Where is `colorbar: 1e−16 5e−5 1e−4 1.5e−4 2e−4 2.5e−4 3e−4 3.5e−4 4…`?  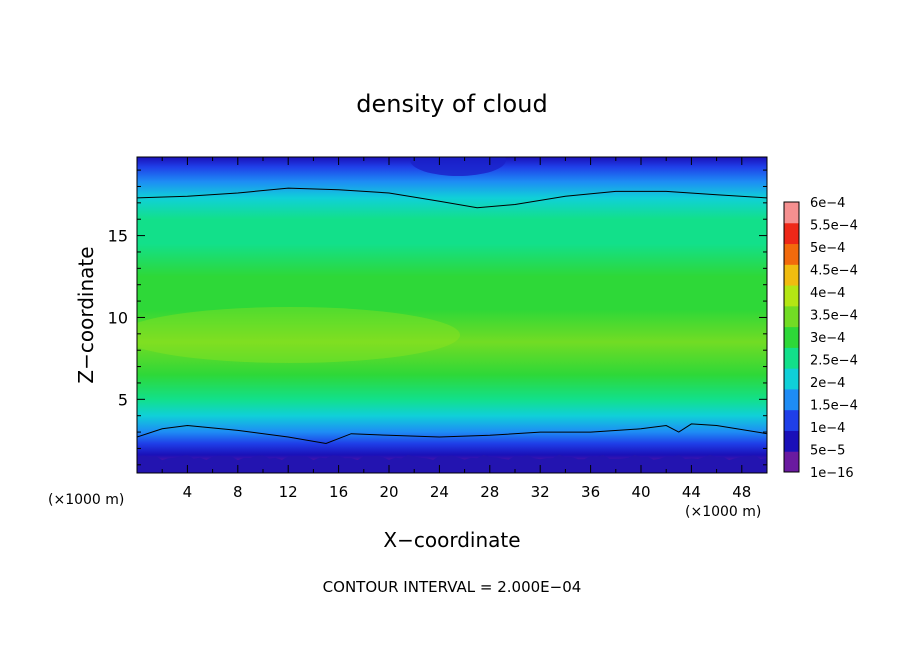 colorbar: 1e−16 5e−5 1e−4 1.5e−4 2e−4 2.5e−4 3e−4 3.5e−4 4… is located at coordinates (820, 338).